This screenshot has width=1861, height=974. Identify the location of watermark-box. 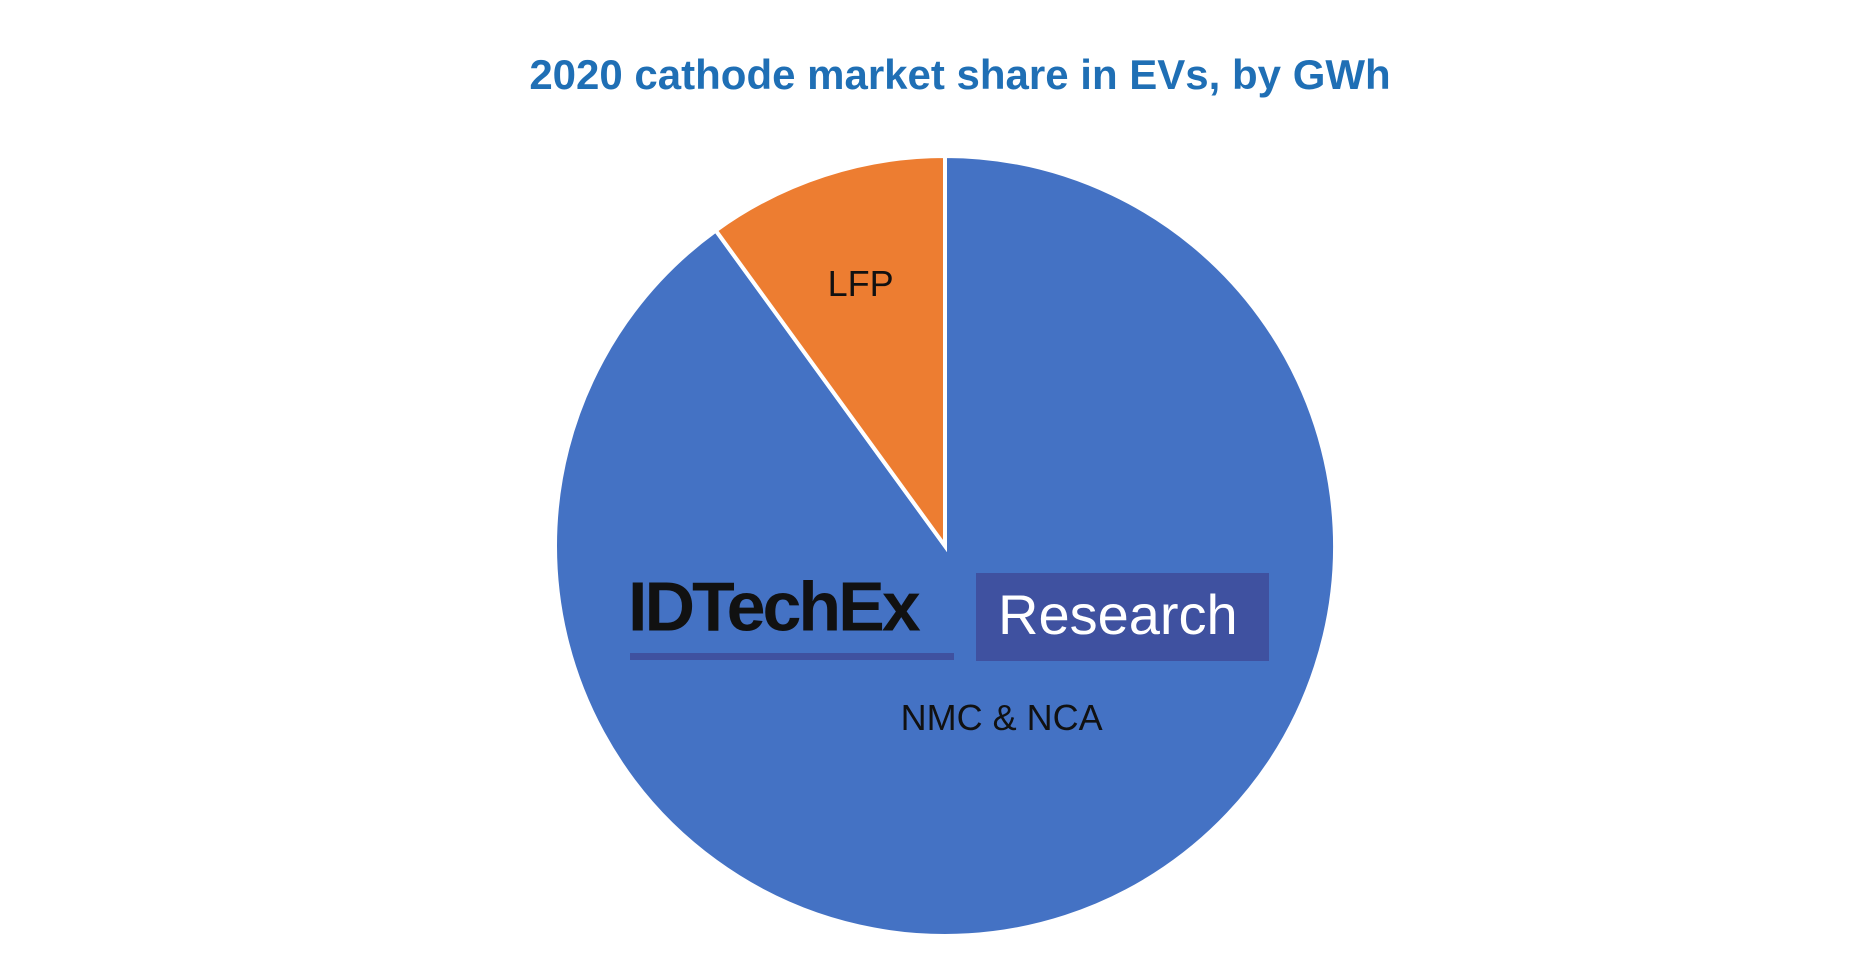
(1122, 617).